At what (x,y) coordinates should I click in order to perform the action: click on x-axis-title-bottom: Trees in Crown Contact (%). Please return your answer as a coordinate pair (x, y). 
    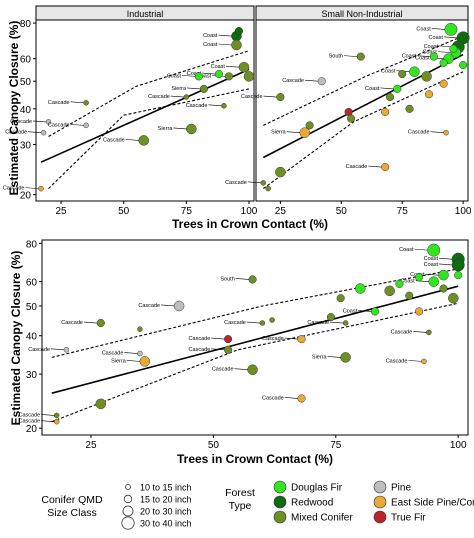
    Looking at the image, I should click on (255, 459).